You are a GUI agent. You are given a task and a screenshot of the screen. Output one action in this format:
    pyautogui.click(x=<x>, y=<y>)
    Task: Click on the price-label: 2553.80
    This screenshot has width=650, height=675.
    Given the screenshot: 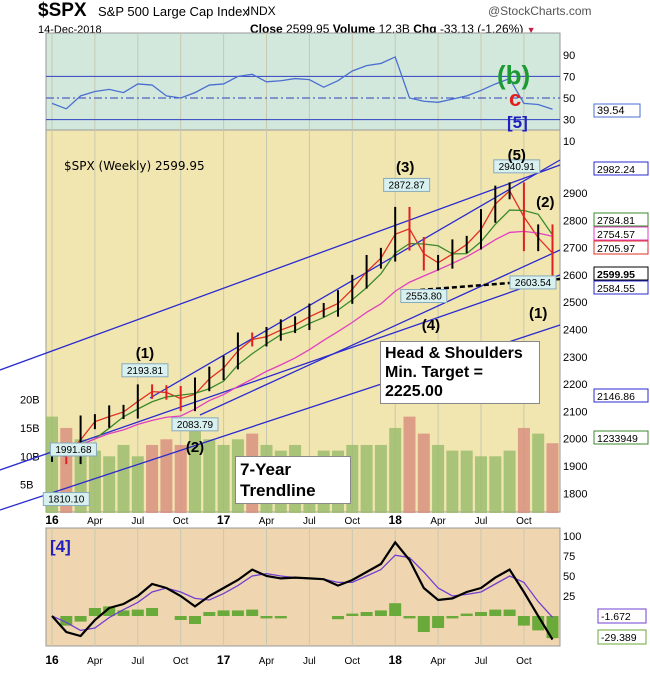 What is the action you would take?
    pyautogui.click(x=424, y=297)
    